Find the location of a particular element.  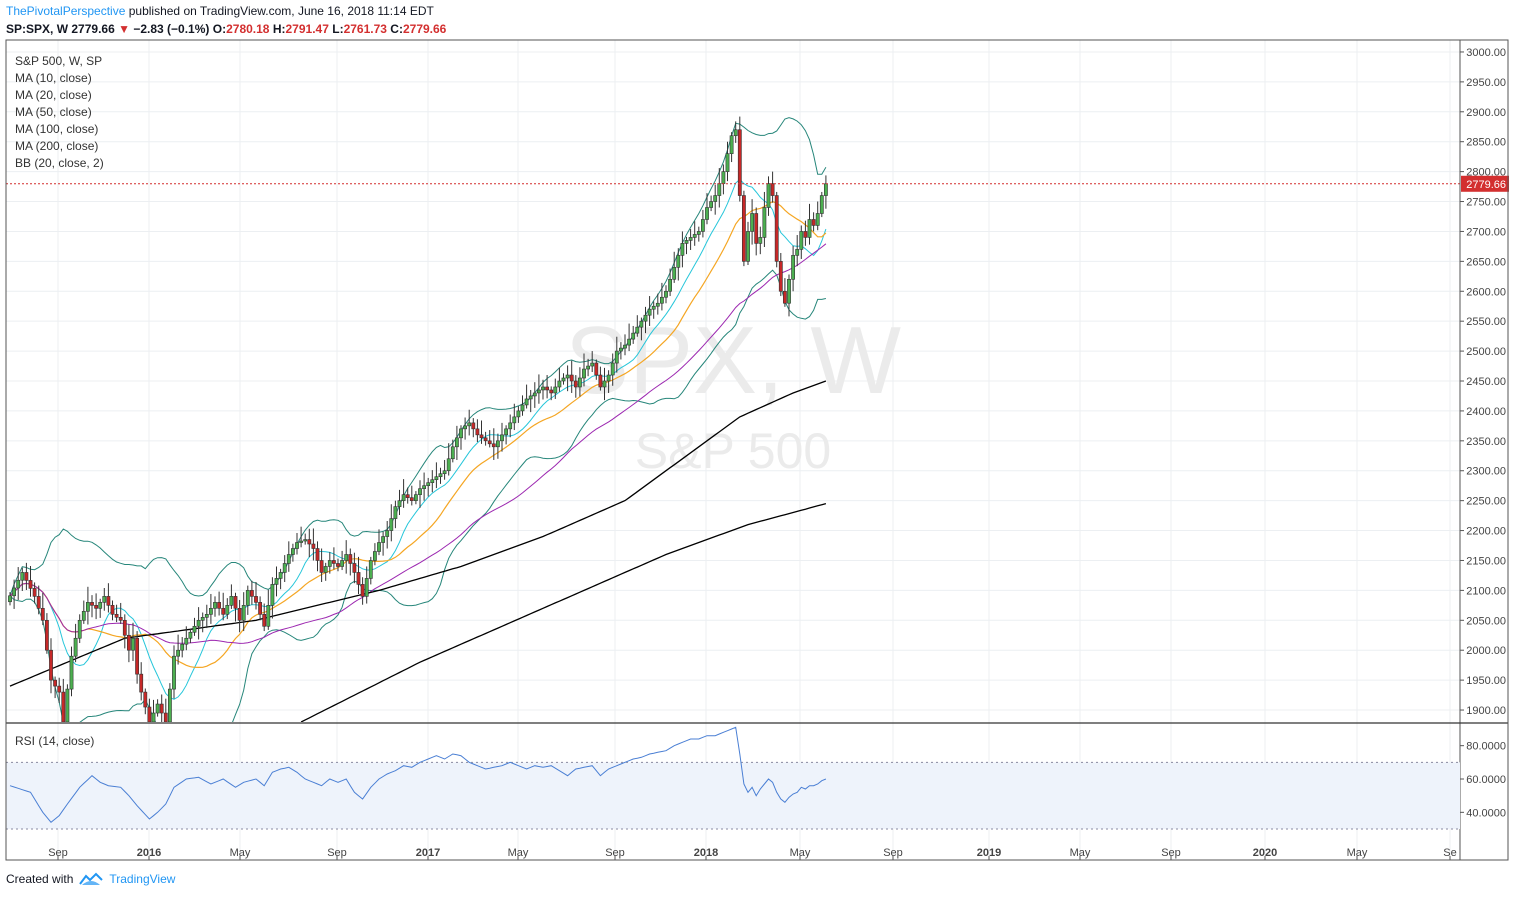

author-link: ThePivotalPerspective is located at coordinates (66, 11).